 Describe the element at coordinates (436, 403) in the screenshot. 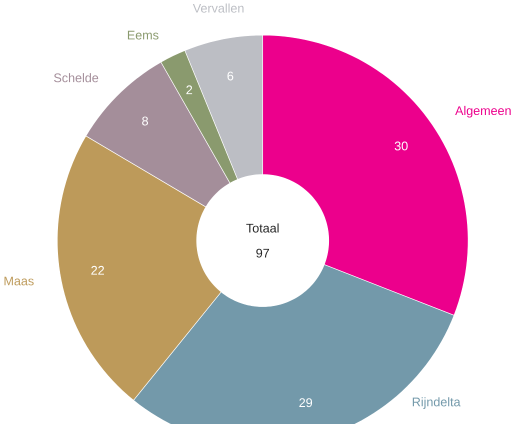

I see `slice-label: Rijndelta` at that location.